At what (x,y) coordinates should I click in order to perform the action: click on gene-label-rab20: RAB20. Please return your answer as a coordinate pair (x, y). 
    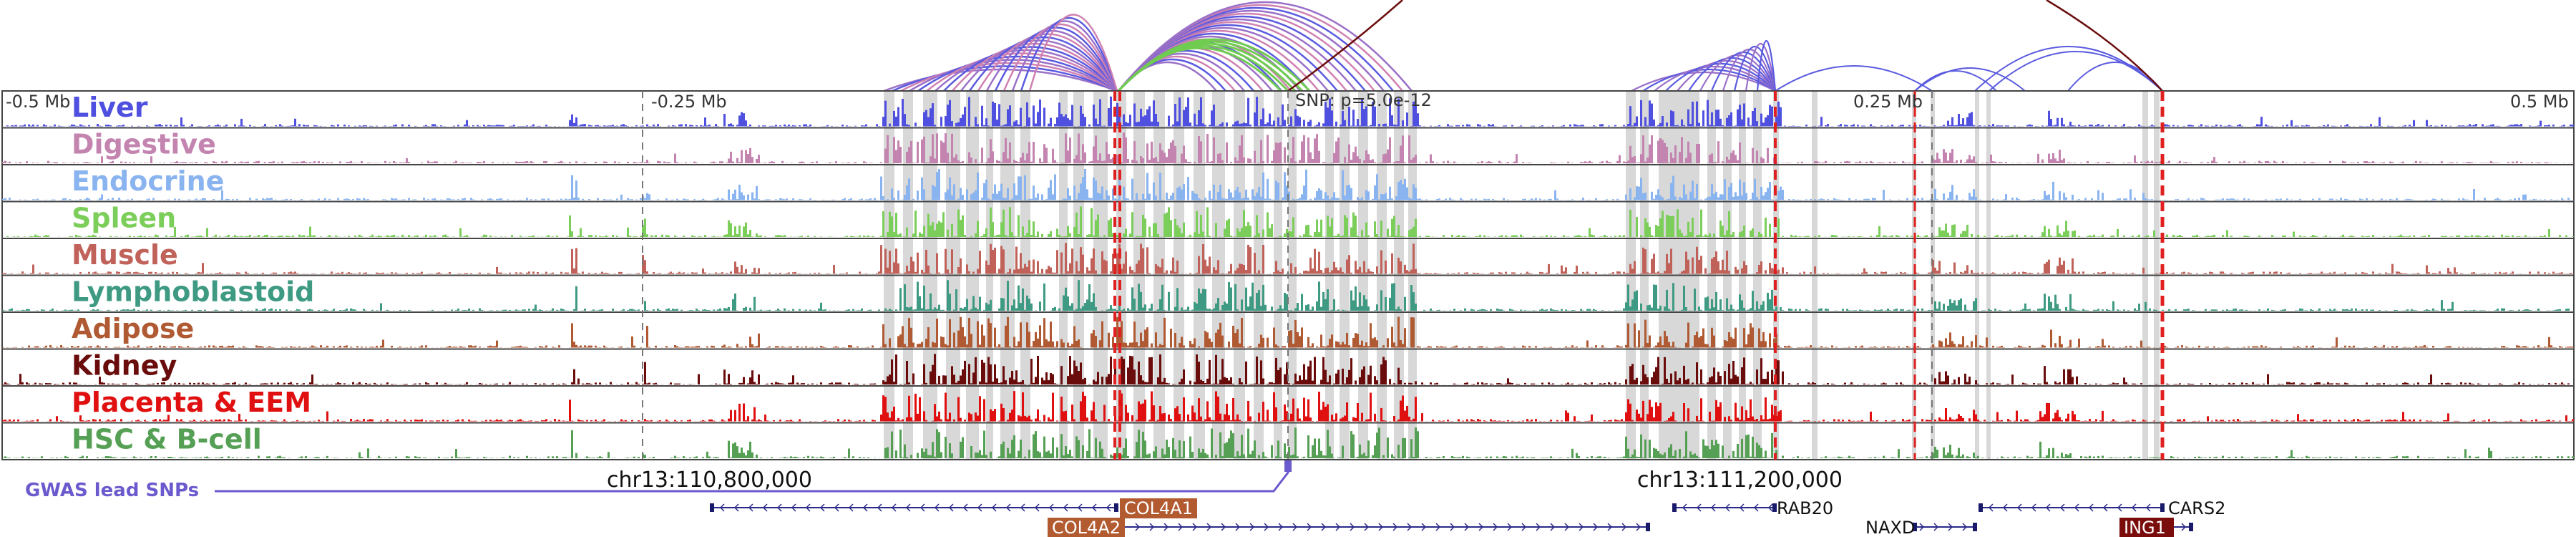
    Looking at the image, I should click on (1805, 508).